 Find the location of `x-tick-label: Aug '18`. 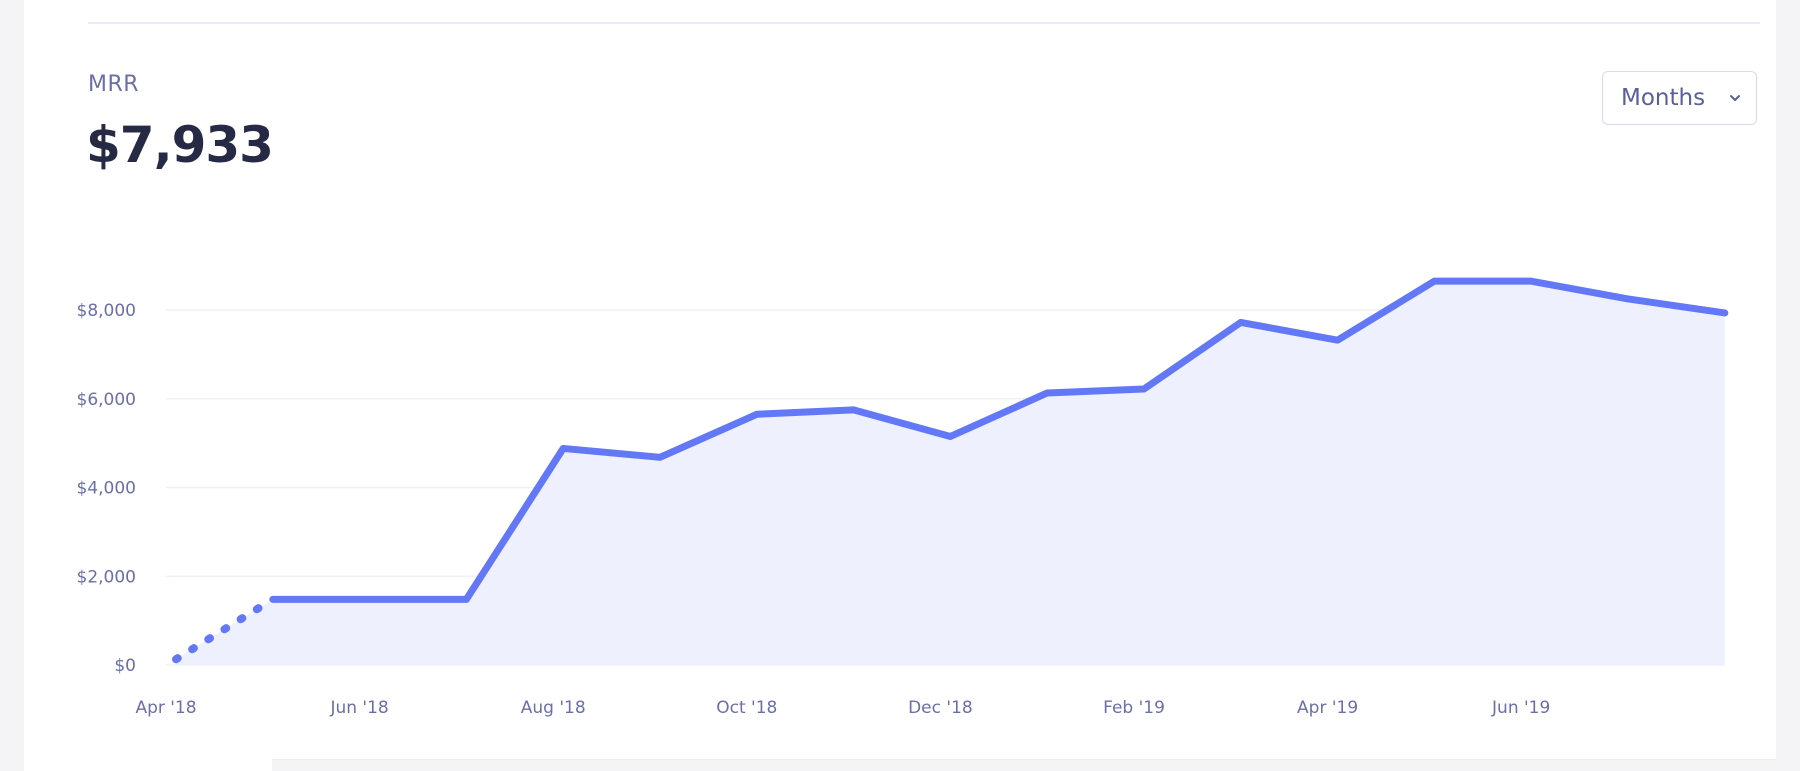

x-tick-label: Aug '18 is located at coordinates (553, 708).